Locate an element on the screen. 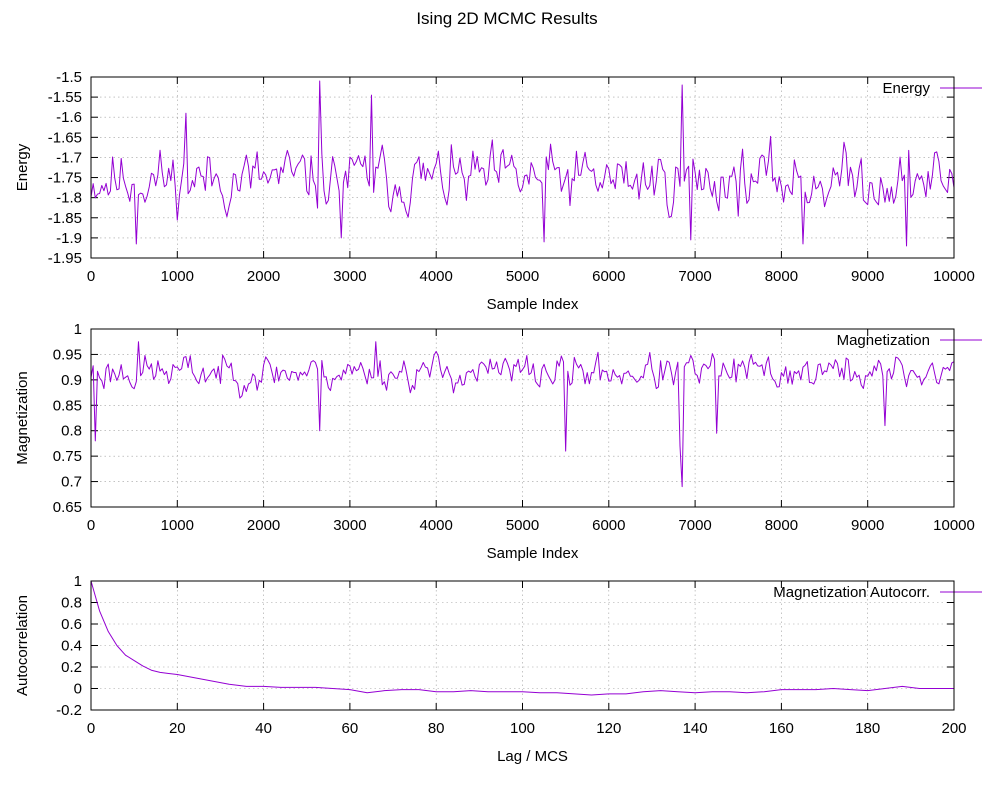 This screenshot has height=800, width=1000. x-tick-label: 60 is located at coordinates (350, 728).